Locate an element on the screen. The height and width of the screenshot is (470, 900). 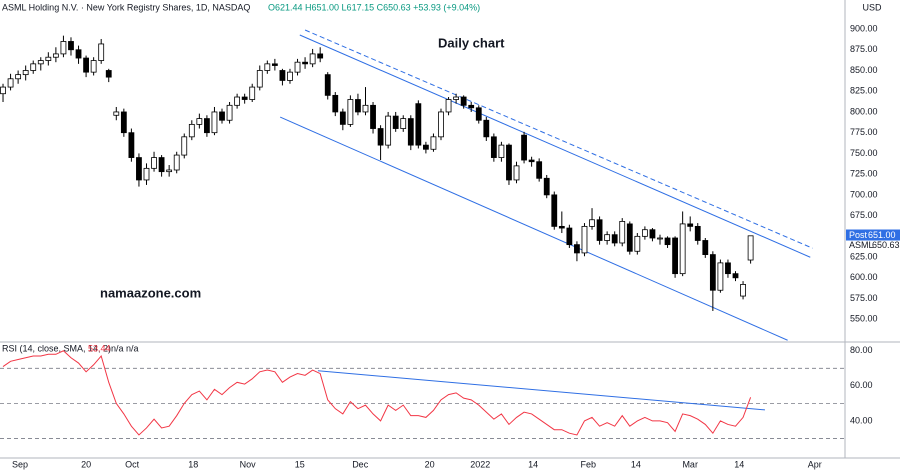
y-tick-label: 575.00 is located at coordinates (864, 298).